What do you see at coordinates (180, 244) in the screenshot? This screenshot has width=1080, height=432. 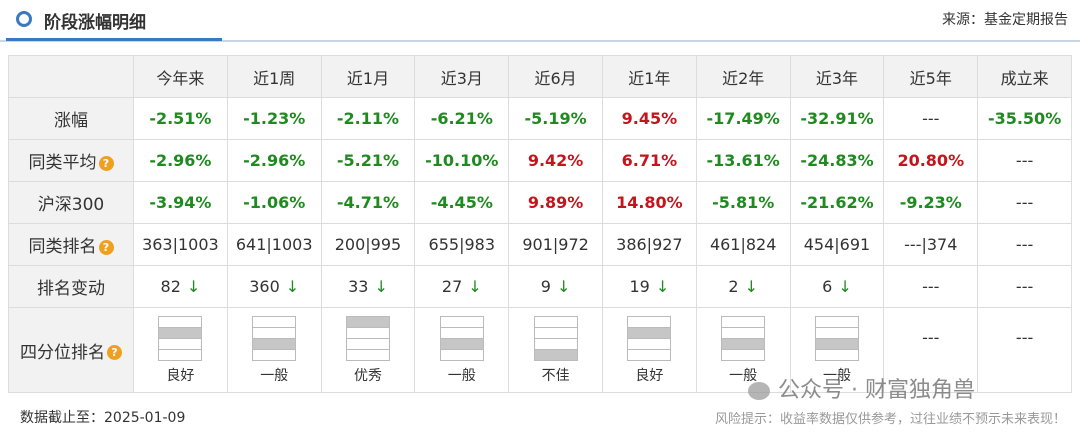 I see `cell-value: 363|1003` at bounding box center [180, 244].